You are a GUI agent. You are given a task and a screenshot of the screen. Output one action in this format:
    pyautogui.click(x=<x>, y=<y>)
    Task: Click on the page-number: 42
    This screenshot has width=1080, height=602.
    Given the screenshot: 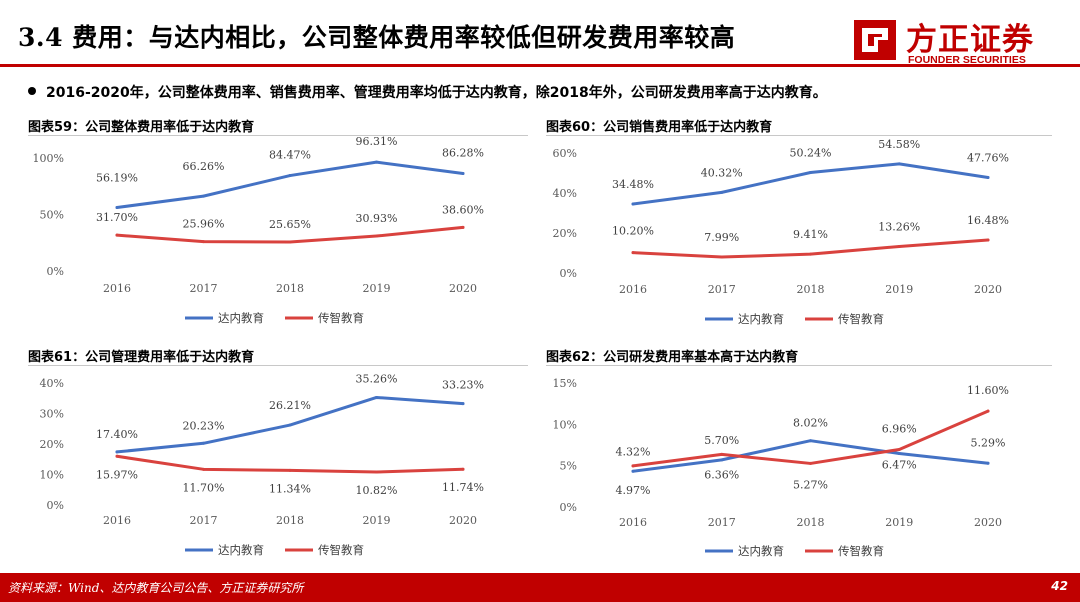 What is the action you would take?
    pyautogui.click(x=1059, y=586)
    